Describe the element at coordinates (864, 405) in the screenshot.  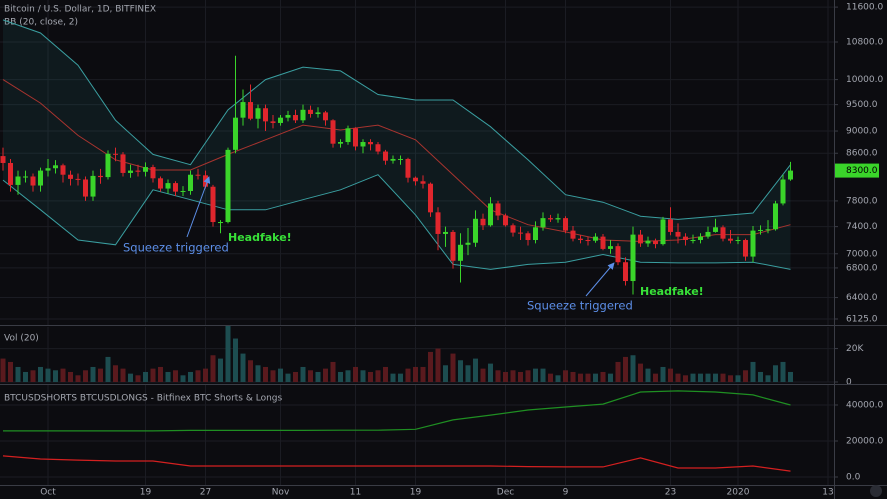
I see `y-tick-label: 40000.0` at that location.